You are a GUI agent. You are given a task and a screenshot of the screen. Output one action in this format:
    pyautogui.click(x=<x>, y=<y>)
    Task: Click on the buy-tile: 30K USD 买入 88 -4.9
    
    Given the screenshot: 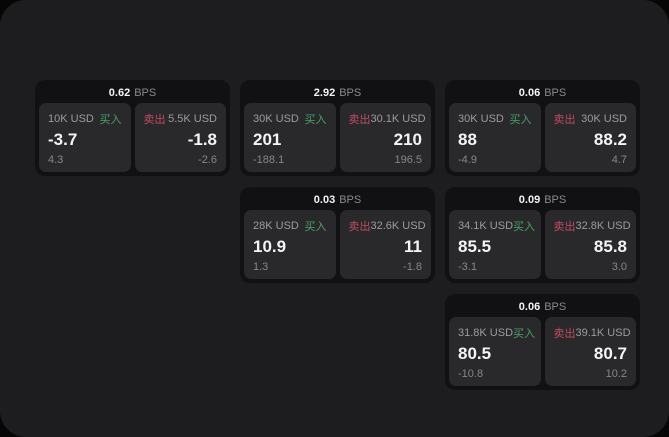 What is the action you would take?
    pyautogui.click(x=495, y=137)
    